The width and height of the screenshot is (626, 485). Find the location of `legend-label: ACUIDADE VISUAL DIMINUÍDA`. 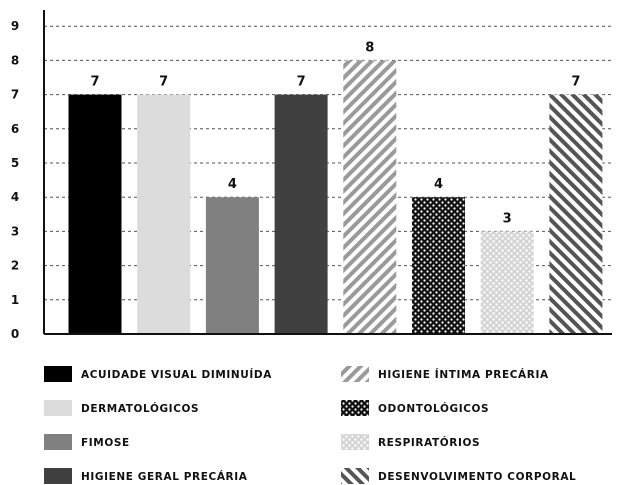

legend-label: ACUIDADE VISUAL DIMINUÍDA is located at coordinates (176, 374).